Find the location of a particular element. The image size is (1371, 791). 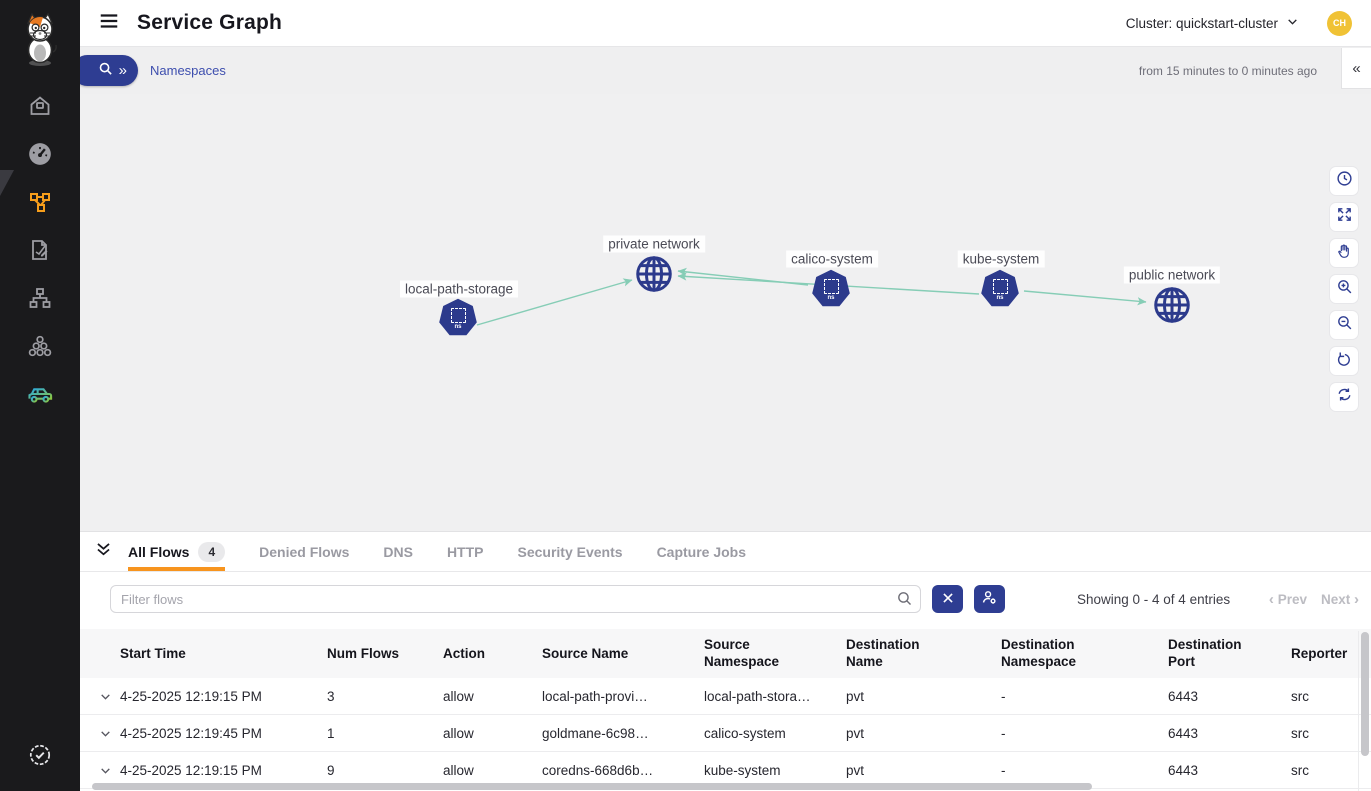

chevron-right-icon: › is located at coordinates (1356, 599).